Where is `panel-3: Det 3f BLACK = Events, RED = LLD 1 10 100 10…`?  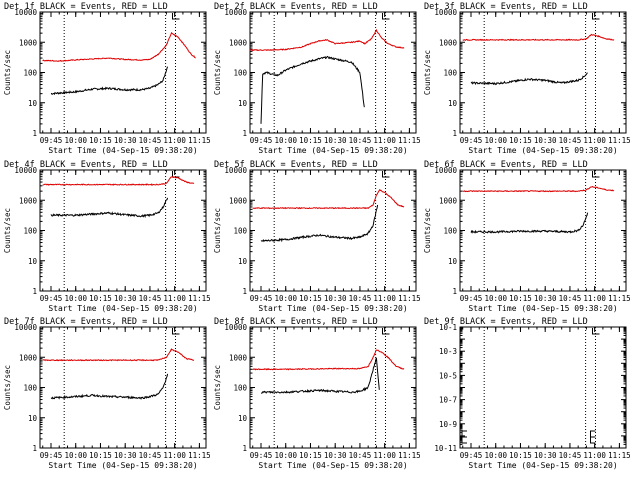 panel-3: Det 3f BLACK = Events, RED = LLD 1 10 100 10… is located at coordinates (527, 78).